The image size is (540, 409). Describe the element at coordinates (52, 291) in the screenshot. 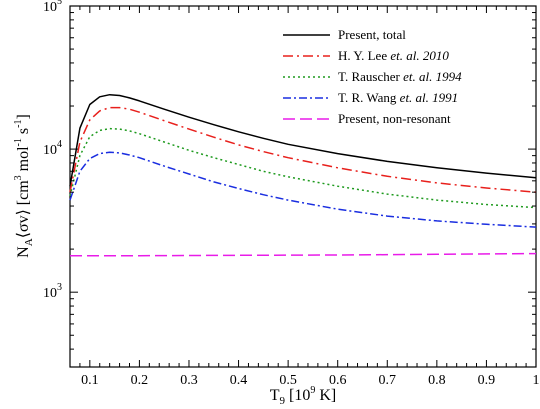

I see `y-tick-label: 10³` at that location.